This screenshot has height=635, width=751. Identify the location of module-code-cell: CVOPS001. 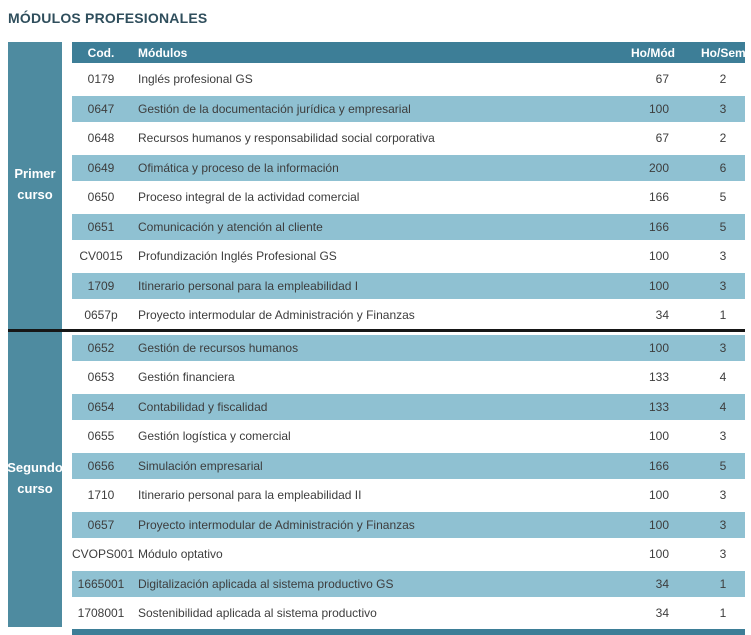
(103, 553).